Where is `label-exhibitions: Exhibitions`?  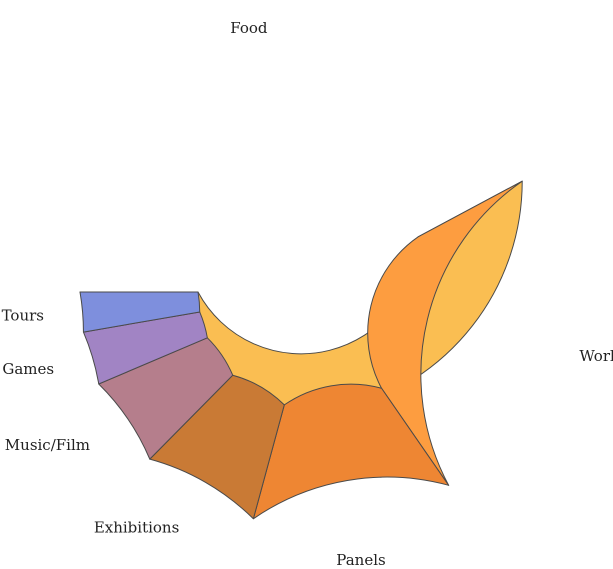
label-exhibitions: Exhibitions is located at coordinates (136, 528).